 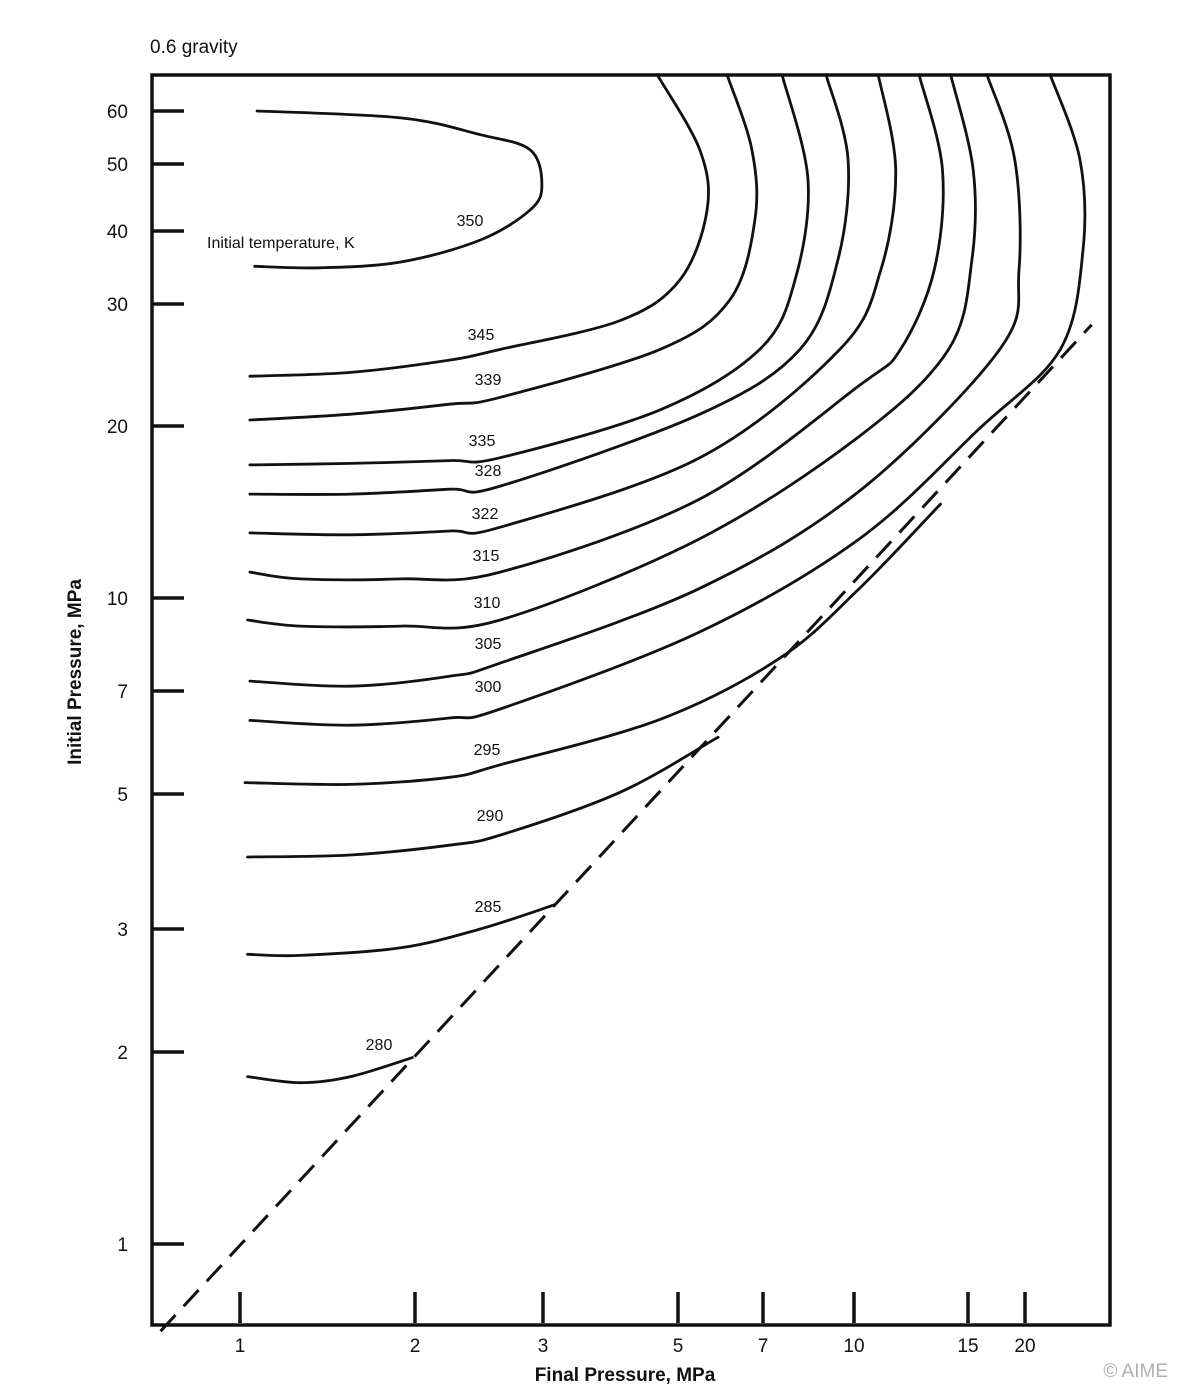 What do you see at coordinates (122, 795) in the screenshot?
I see `y-tick-label: 5` at bounding box center [122, 795].